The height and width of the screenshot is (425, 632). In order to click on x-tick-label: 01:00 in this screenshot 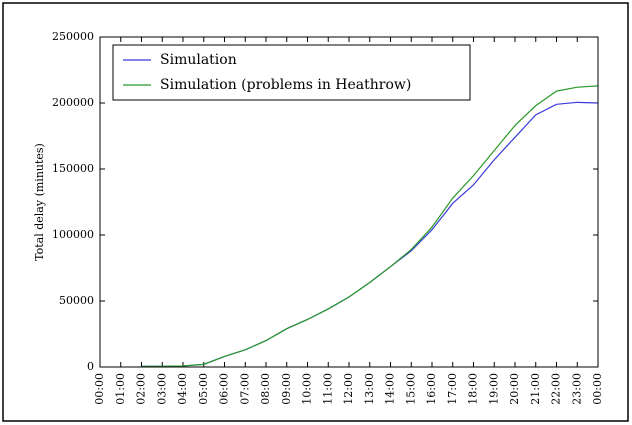, I will do `click(120, 389)`.